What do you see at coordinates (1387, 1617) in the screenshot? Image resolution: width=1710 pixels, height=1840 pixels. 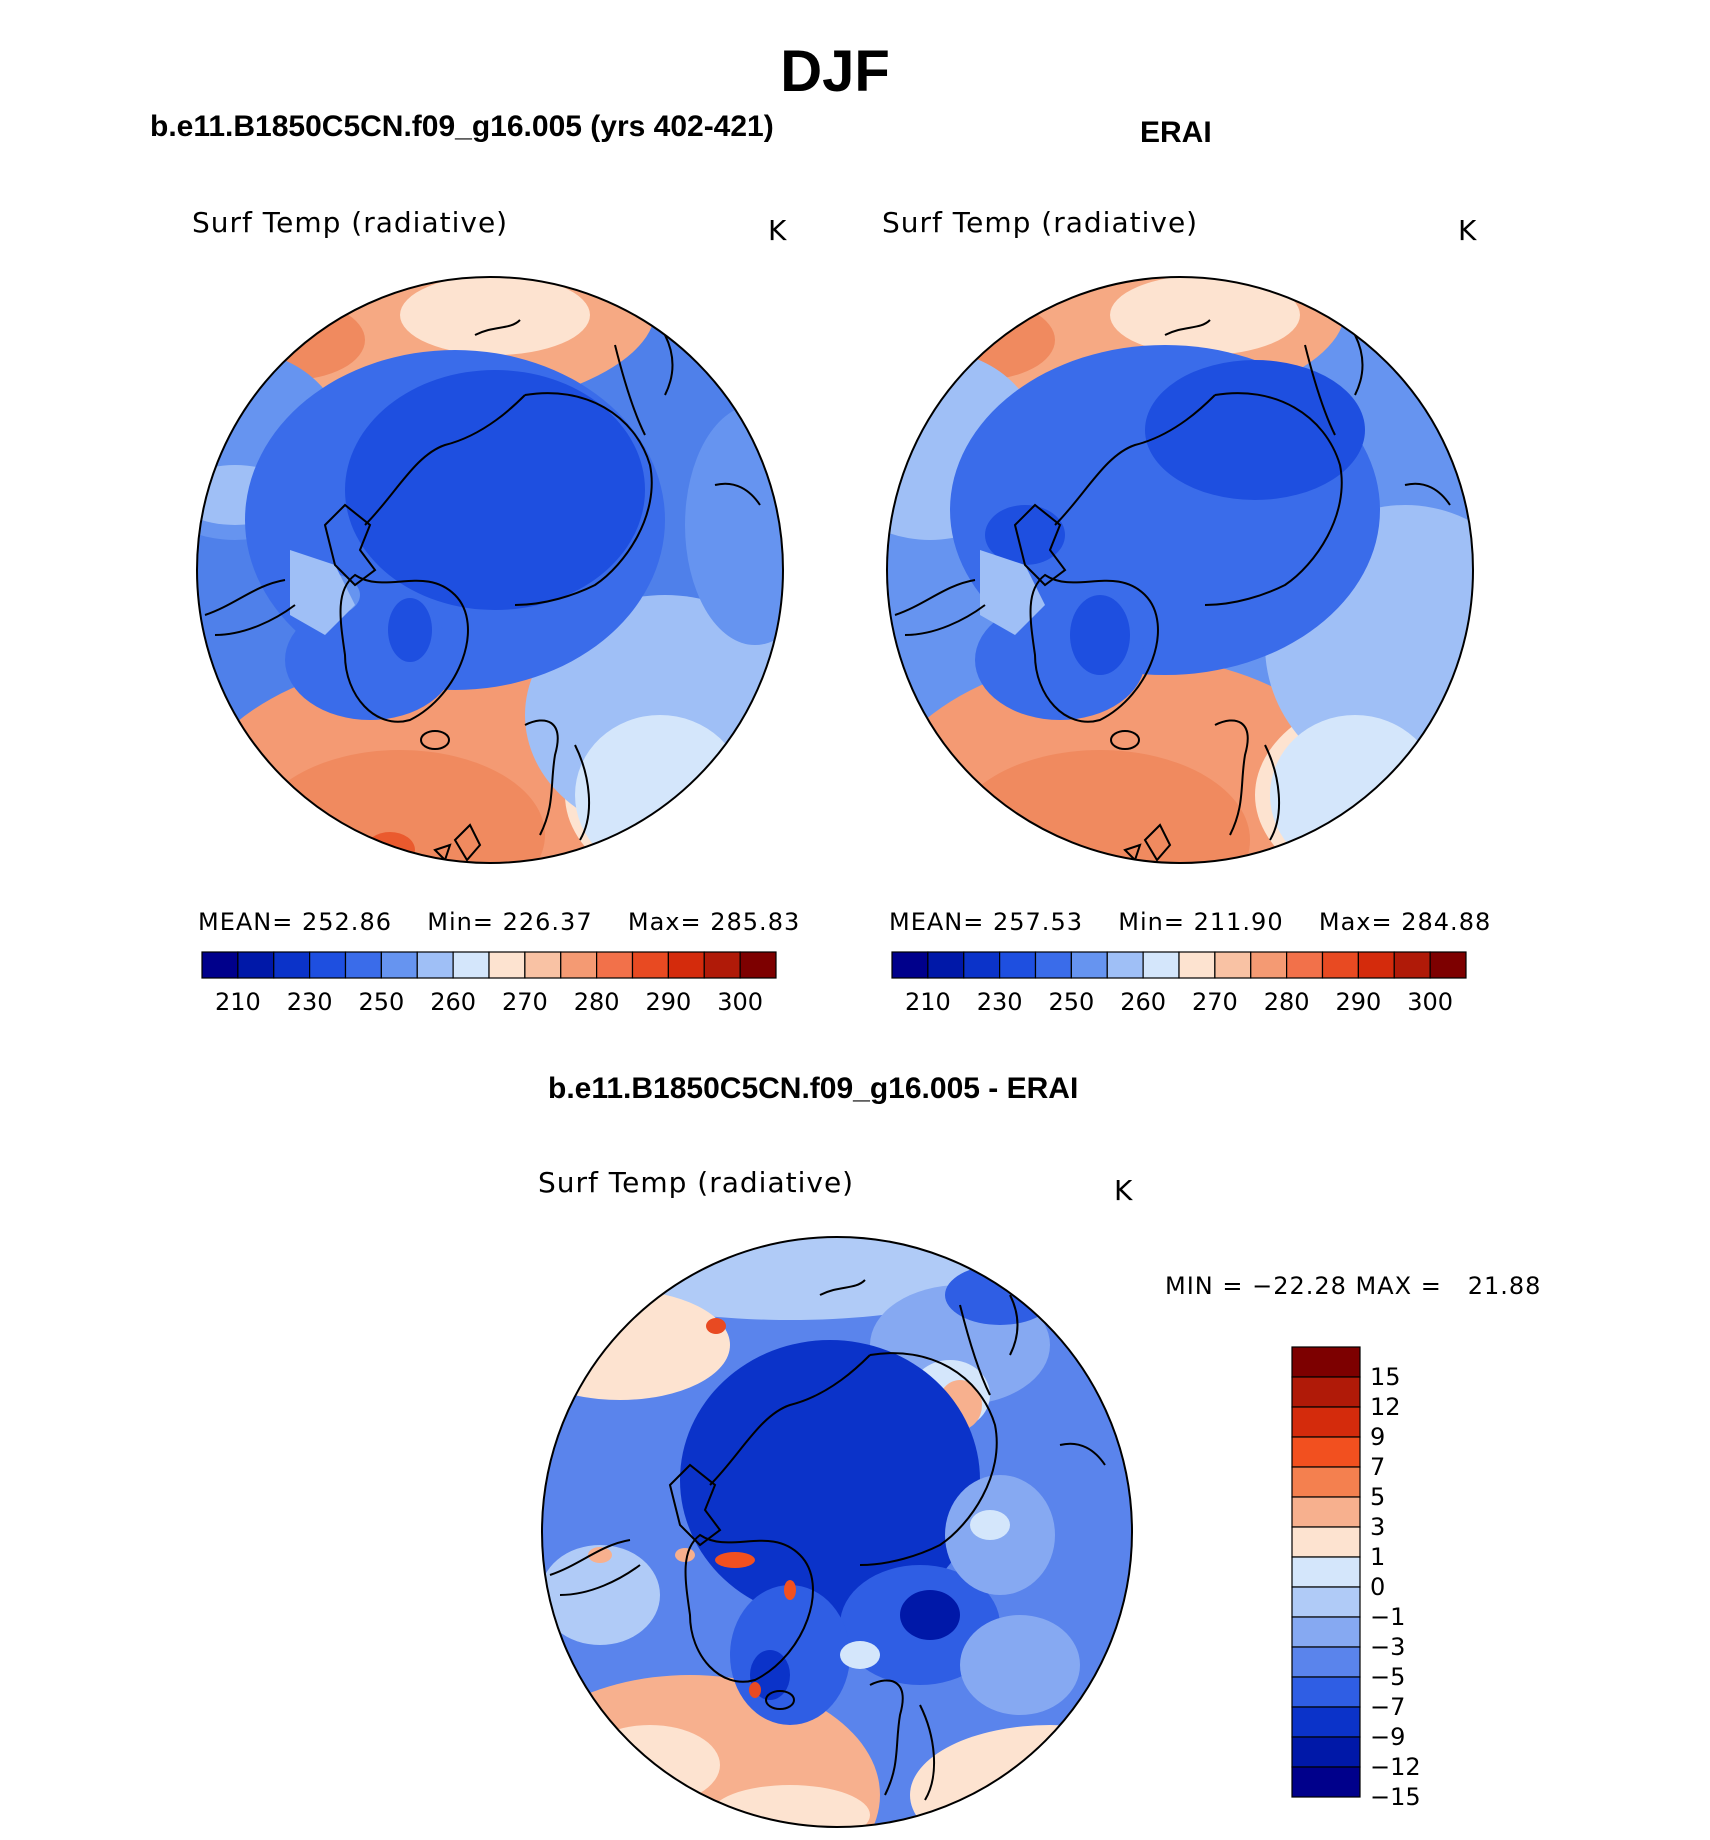 I see `colorbar-tick-label: −1` at bounding box center [1387, 1617].